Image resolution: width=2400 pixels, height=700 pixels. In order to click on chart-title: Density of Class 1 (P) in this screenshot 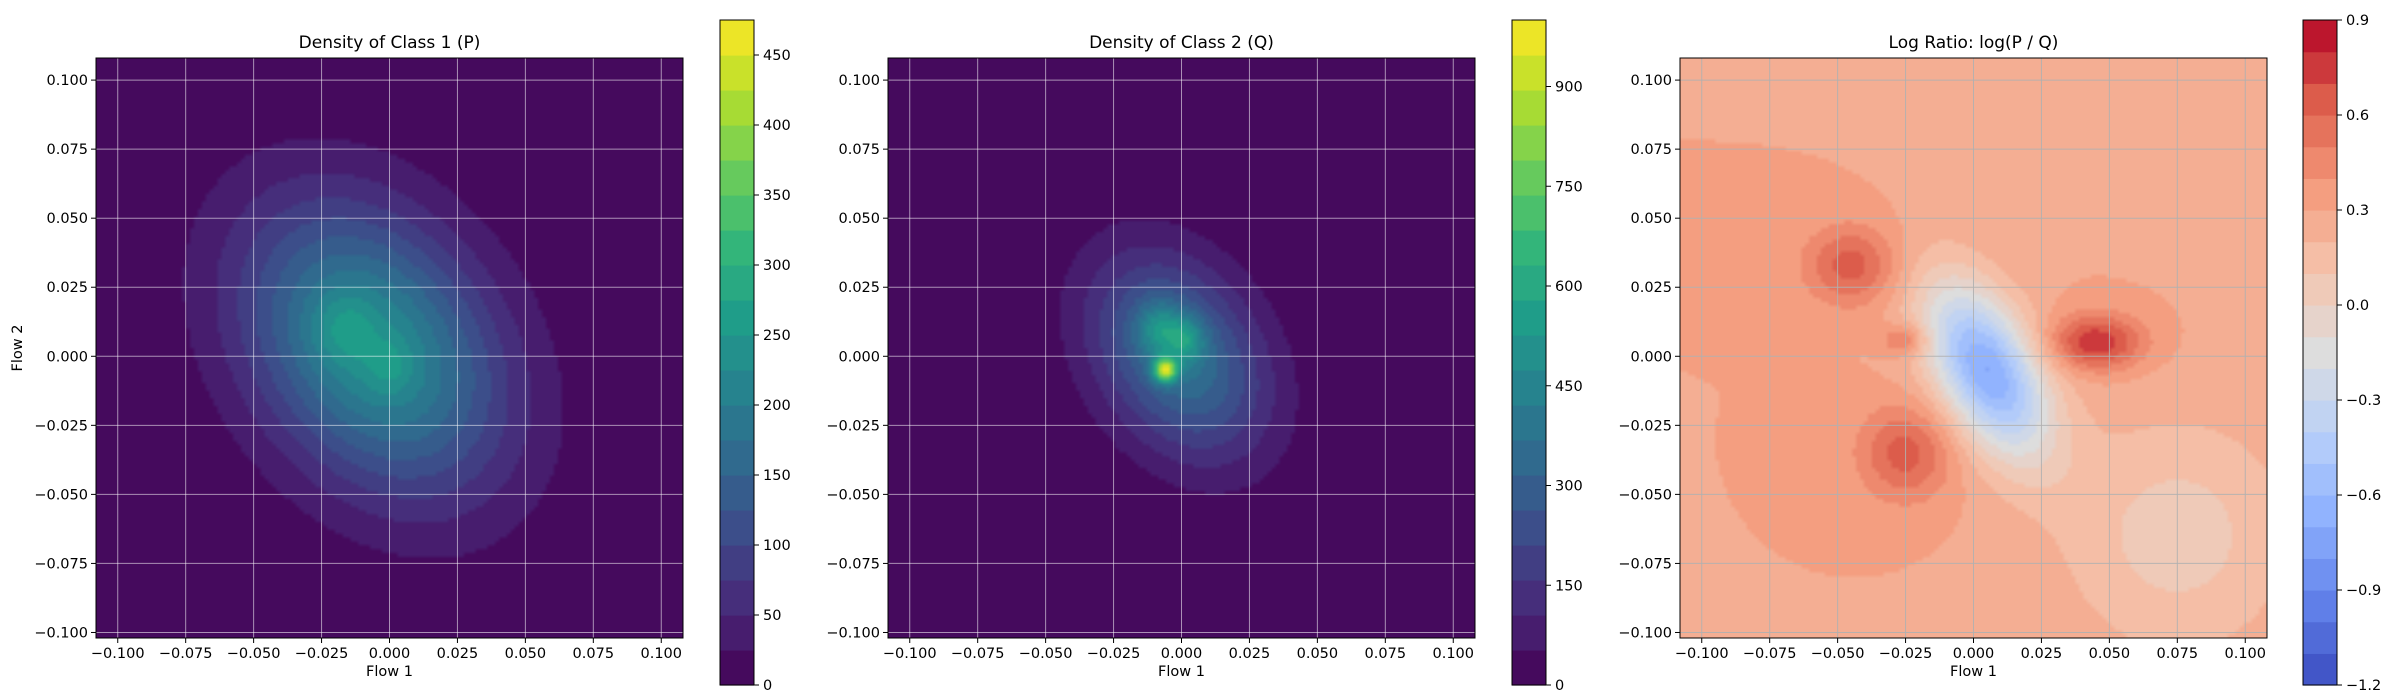, I will do `click(390, 43)`.